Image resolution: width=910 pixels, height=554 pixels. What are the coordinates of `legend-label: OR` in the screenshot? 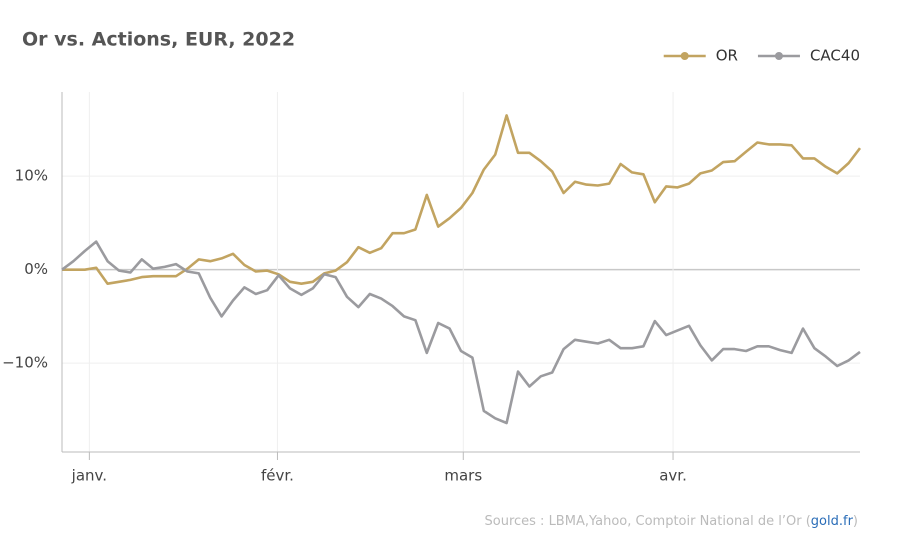 It's located at (727, 56).